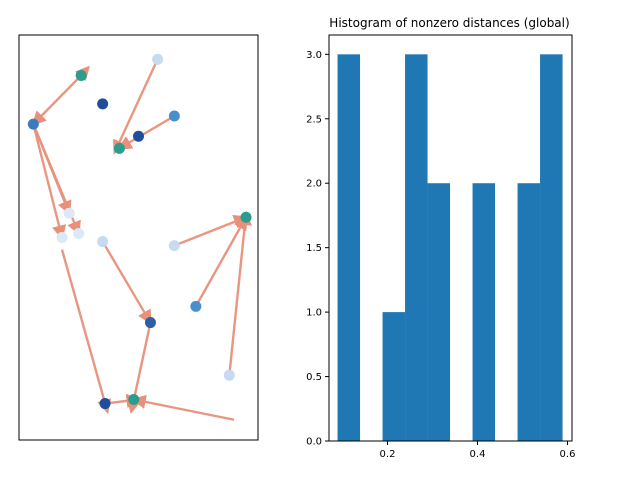 This screenshot has height=480, width=640. What do you see at coordinates (314, 248) in the screenshot?
I see `y-tick-label: 1.5` at bounding box center [314, 248].